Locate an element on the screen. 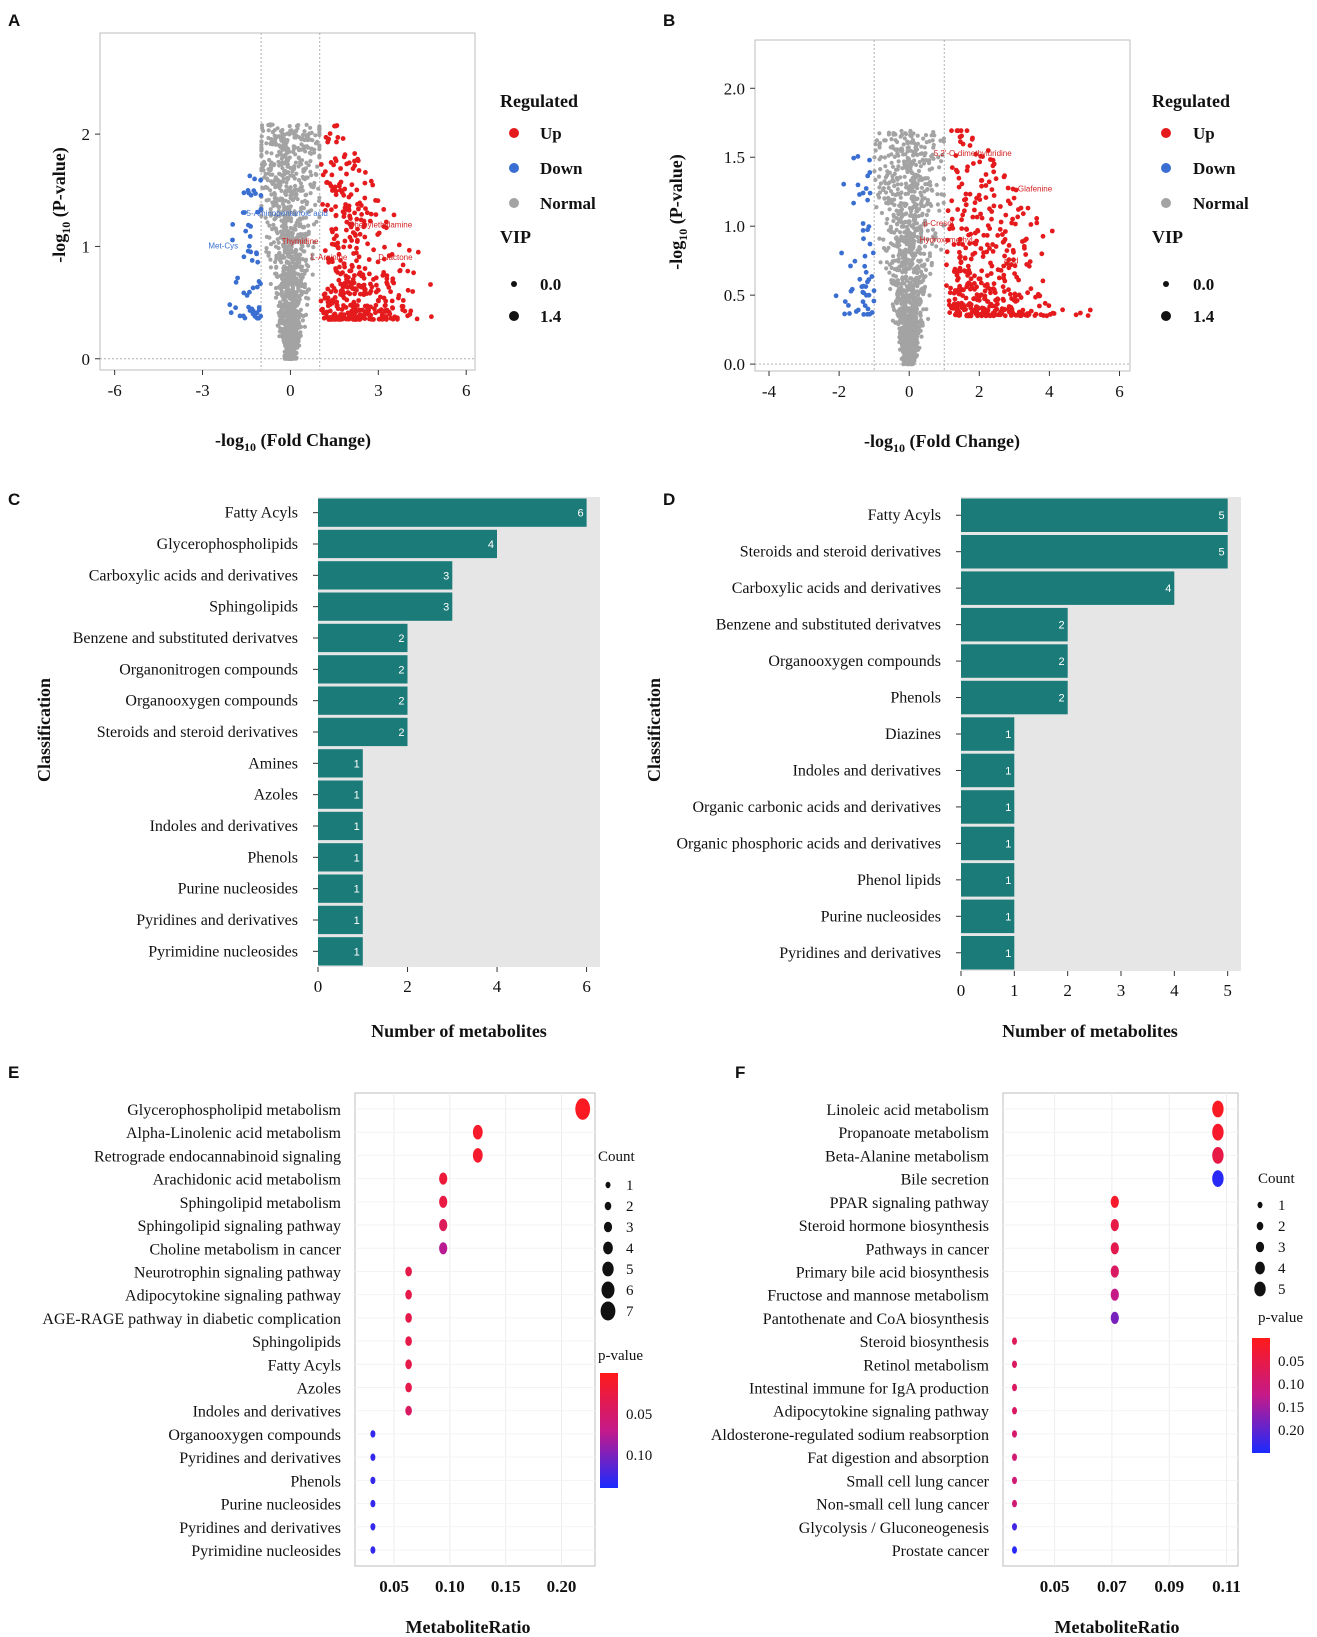  pathway-label: Sphingolipids is located at coordinates (296, 1342).